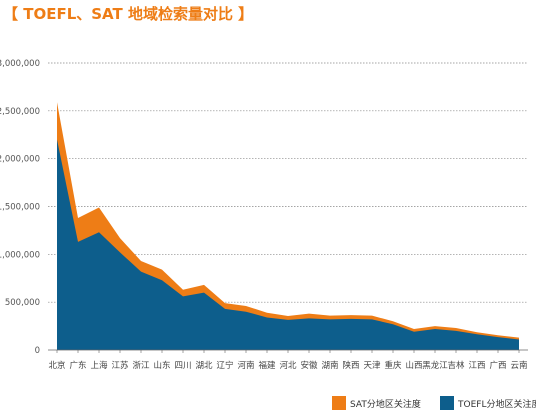 This screenshot has height=411, width=536. I want to click on y-tick-label: 2,500,000, so click(20, 112).